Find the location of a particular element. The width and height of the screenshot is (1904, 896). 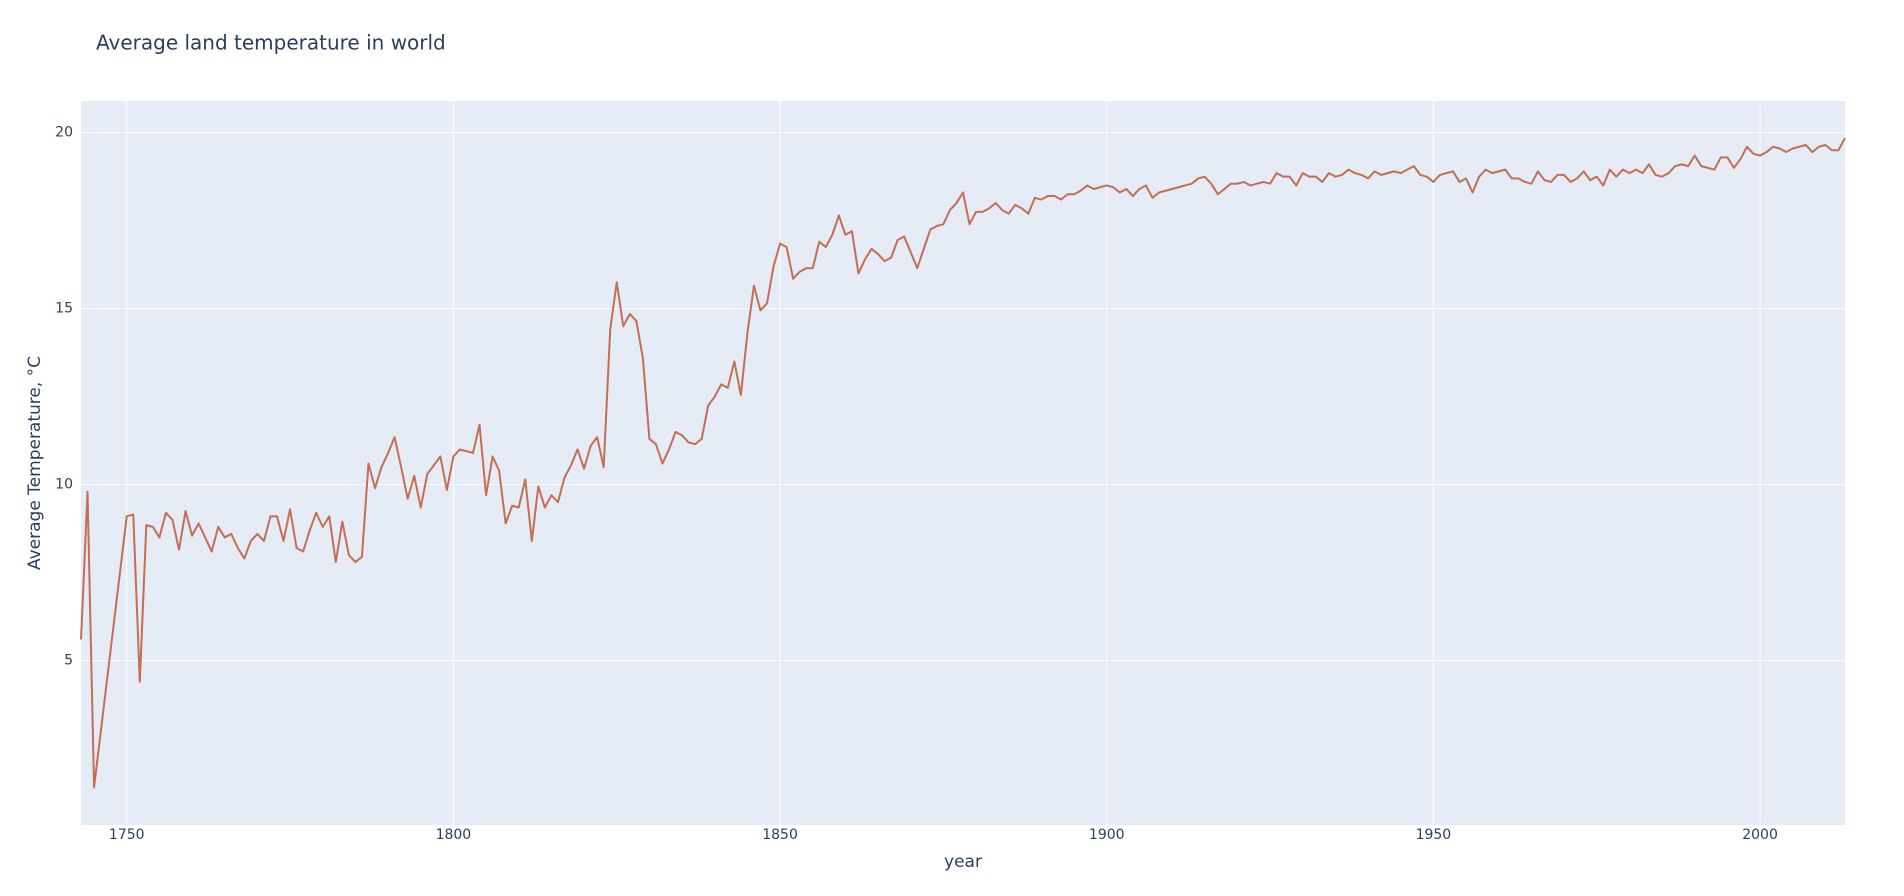

y-axis-title: Average Temperature, °C is located at coordinates (35, 463).